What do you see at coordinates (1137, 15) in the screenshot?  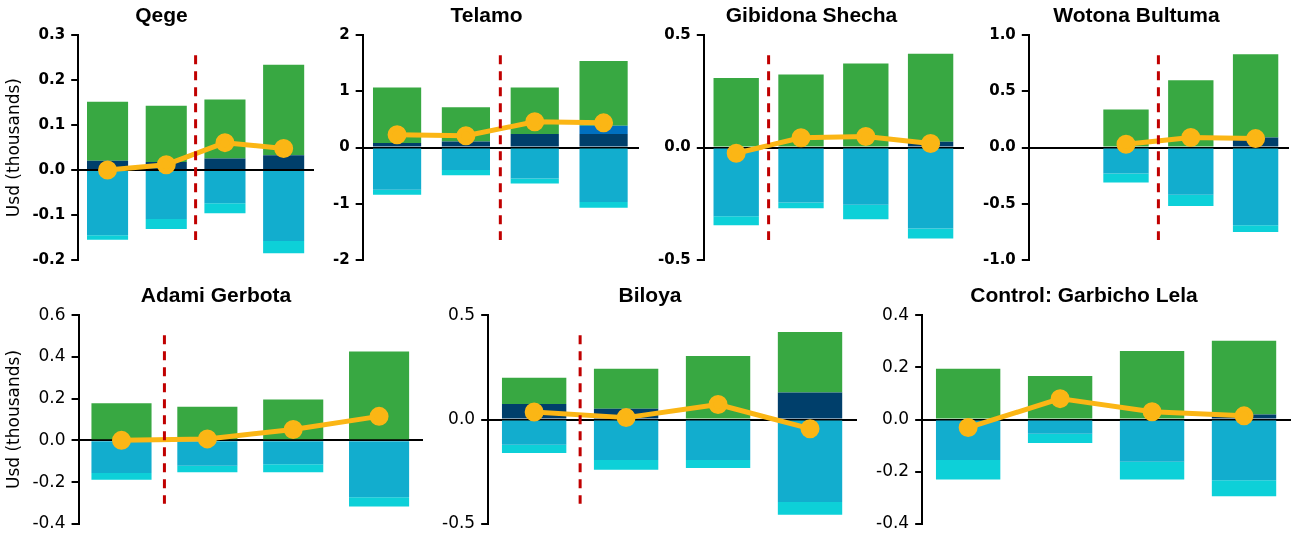 I see `chart-title: Wotona Bultuma` at bounding box center [1137, 15].